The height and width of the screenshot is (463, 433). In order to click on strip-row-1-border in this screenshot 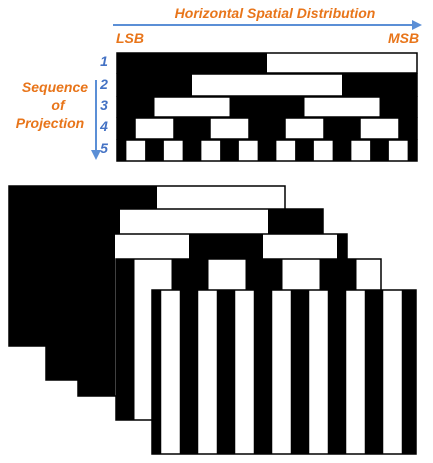, I will do `click(267, 63)`.